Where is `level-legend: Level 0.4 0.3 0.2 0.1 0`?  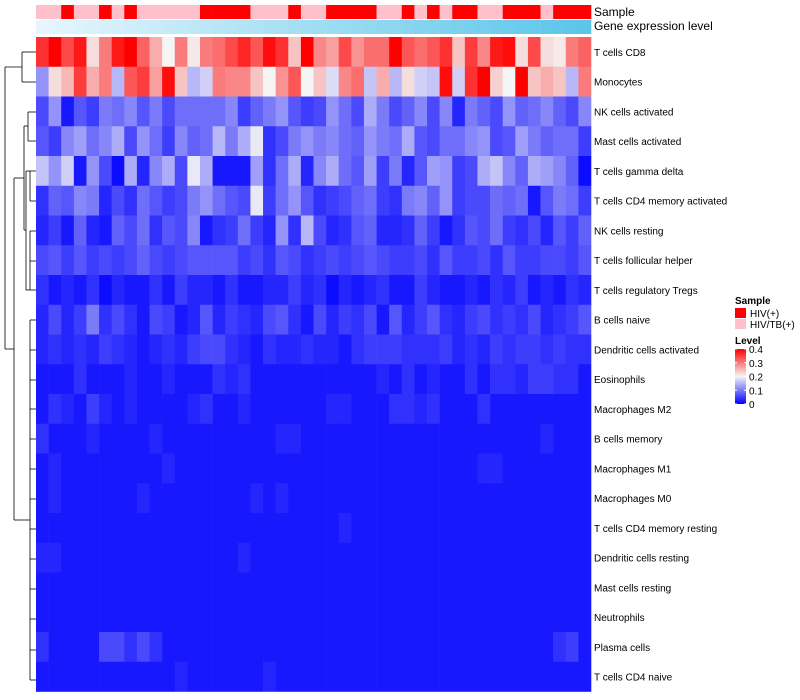 level-legend: Level 0.4 0.3 0.2 0.1 0 is located at coordinates (749, 373).